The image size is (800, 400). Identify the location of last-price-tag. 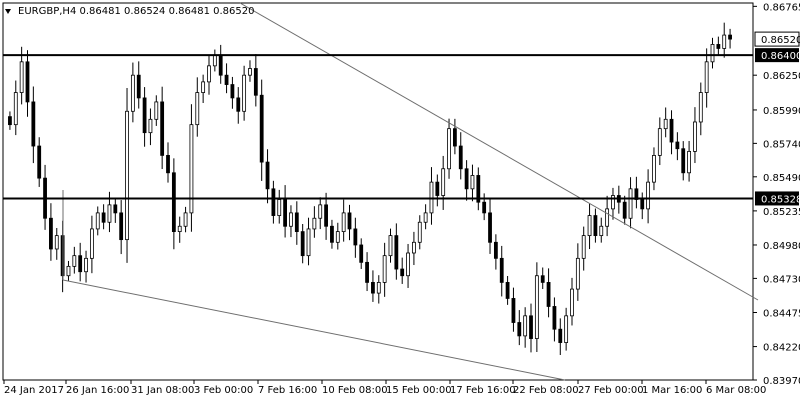
(777, 39).